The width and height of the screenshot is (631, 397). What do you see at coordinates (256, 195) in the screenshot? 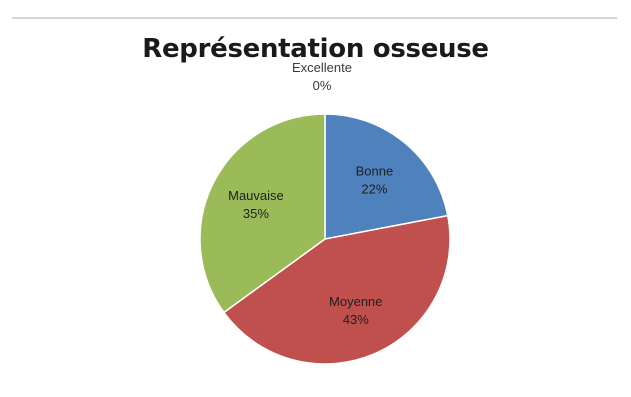
I see `slice-name-mauvaise: Mauvaise` at bounding box center [256, 195].